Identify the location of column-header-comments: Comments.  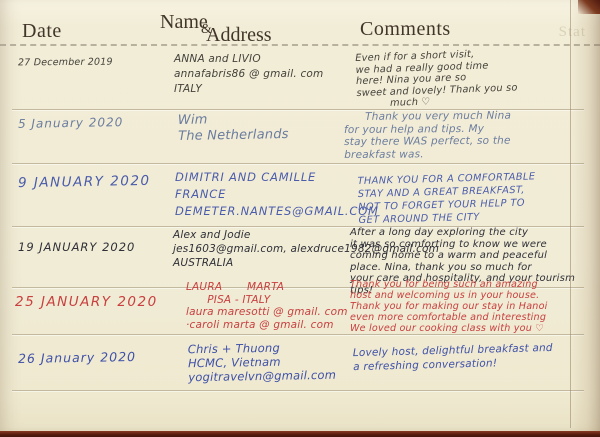
(405, 29).